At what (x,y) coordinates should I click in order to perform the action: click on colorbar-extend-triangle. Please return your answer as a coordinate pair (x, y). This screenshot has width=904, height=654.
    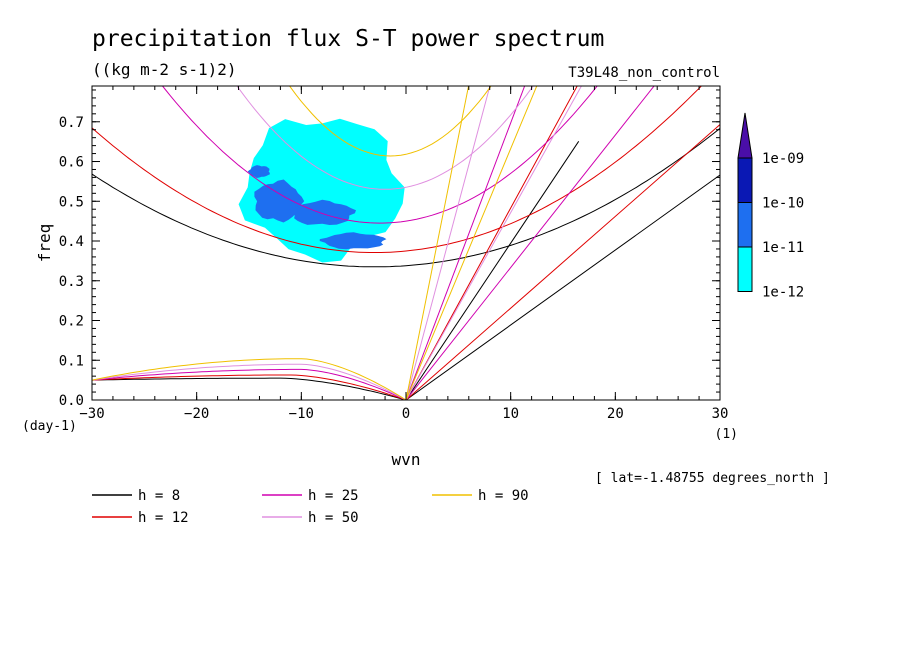
    Looking at the image, I should click on (745, 135).